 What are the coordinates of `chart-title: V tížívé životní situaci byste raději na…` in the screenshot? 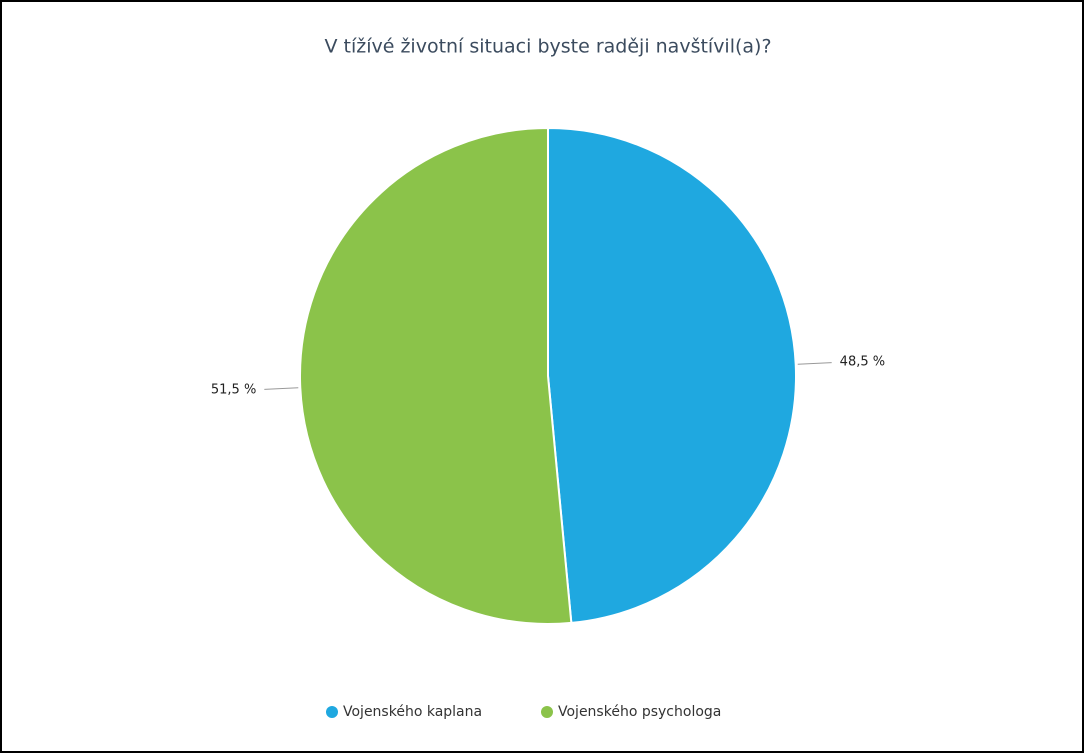 It's located at (547, 47).